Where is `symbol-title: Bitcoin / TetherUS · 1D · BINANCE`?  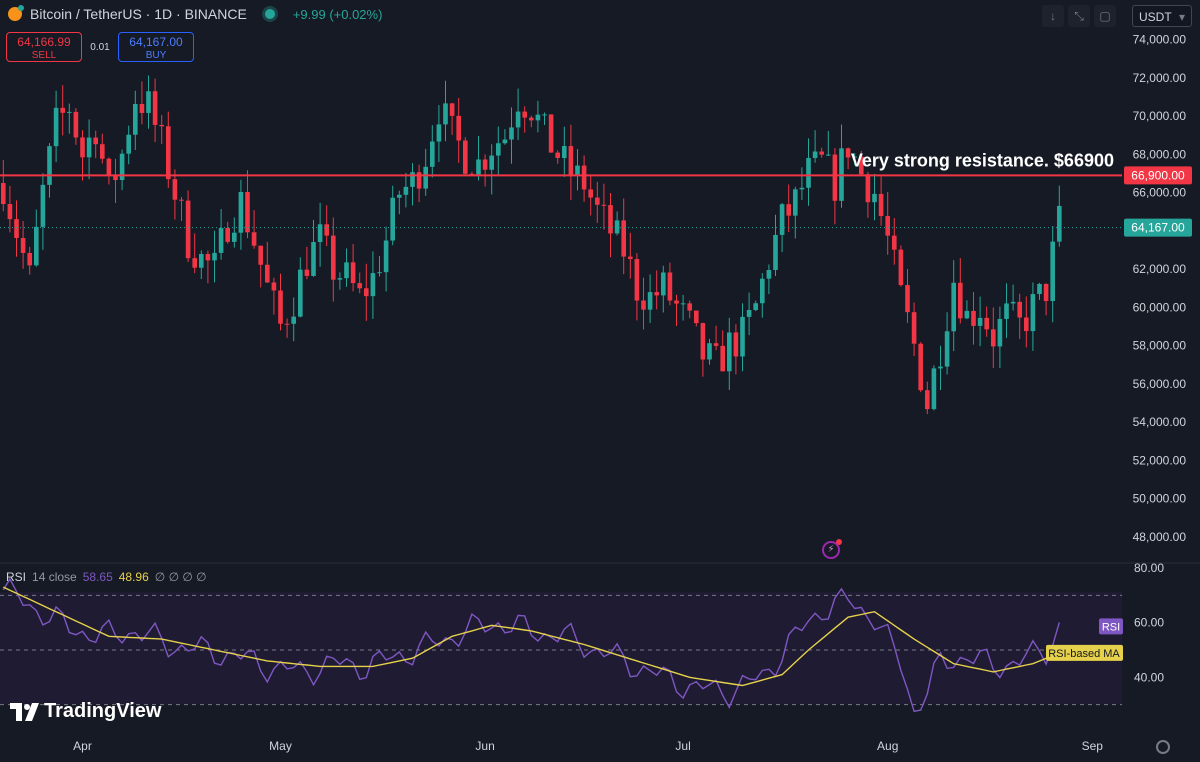 symbol-title: Bitcoin / TetherUS · 1D · BINANCE is located at coordinates (138, 14).